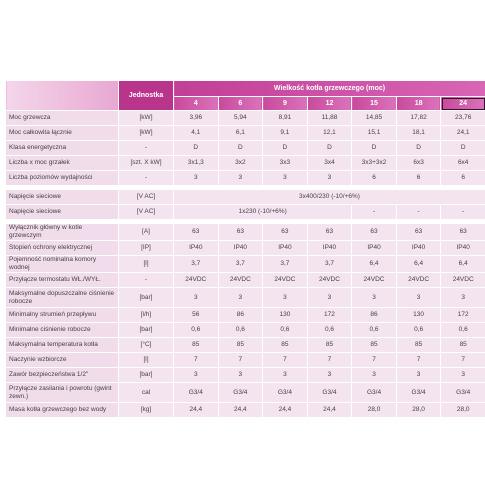 The image size is (485, 485). I want to click on value-cell: 86, so click(240, 315).